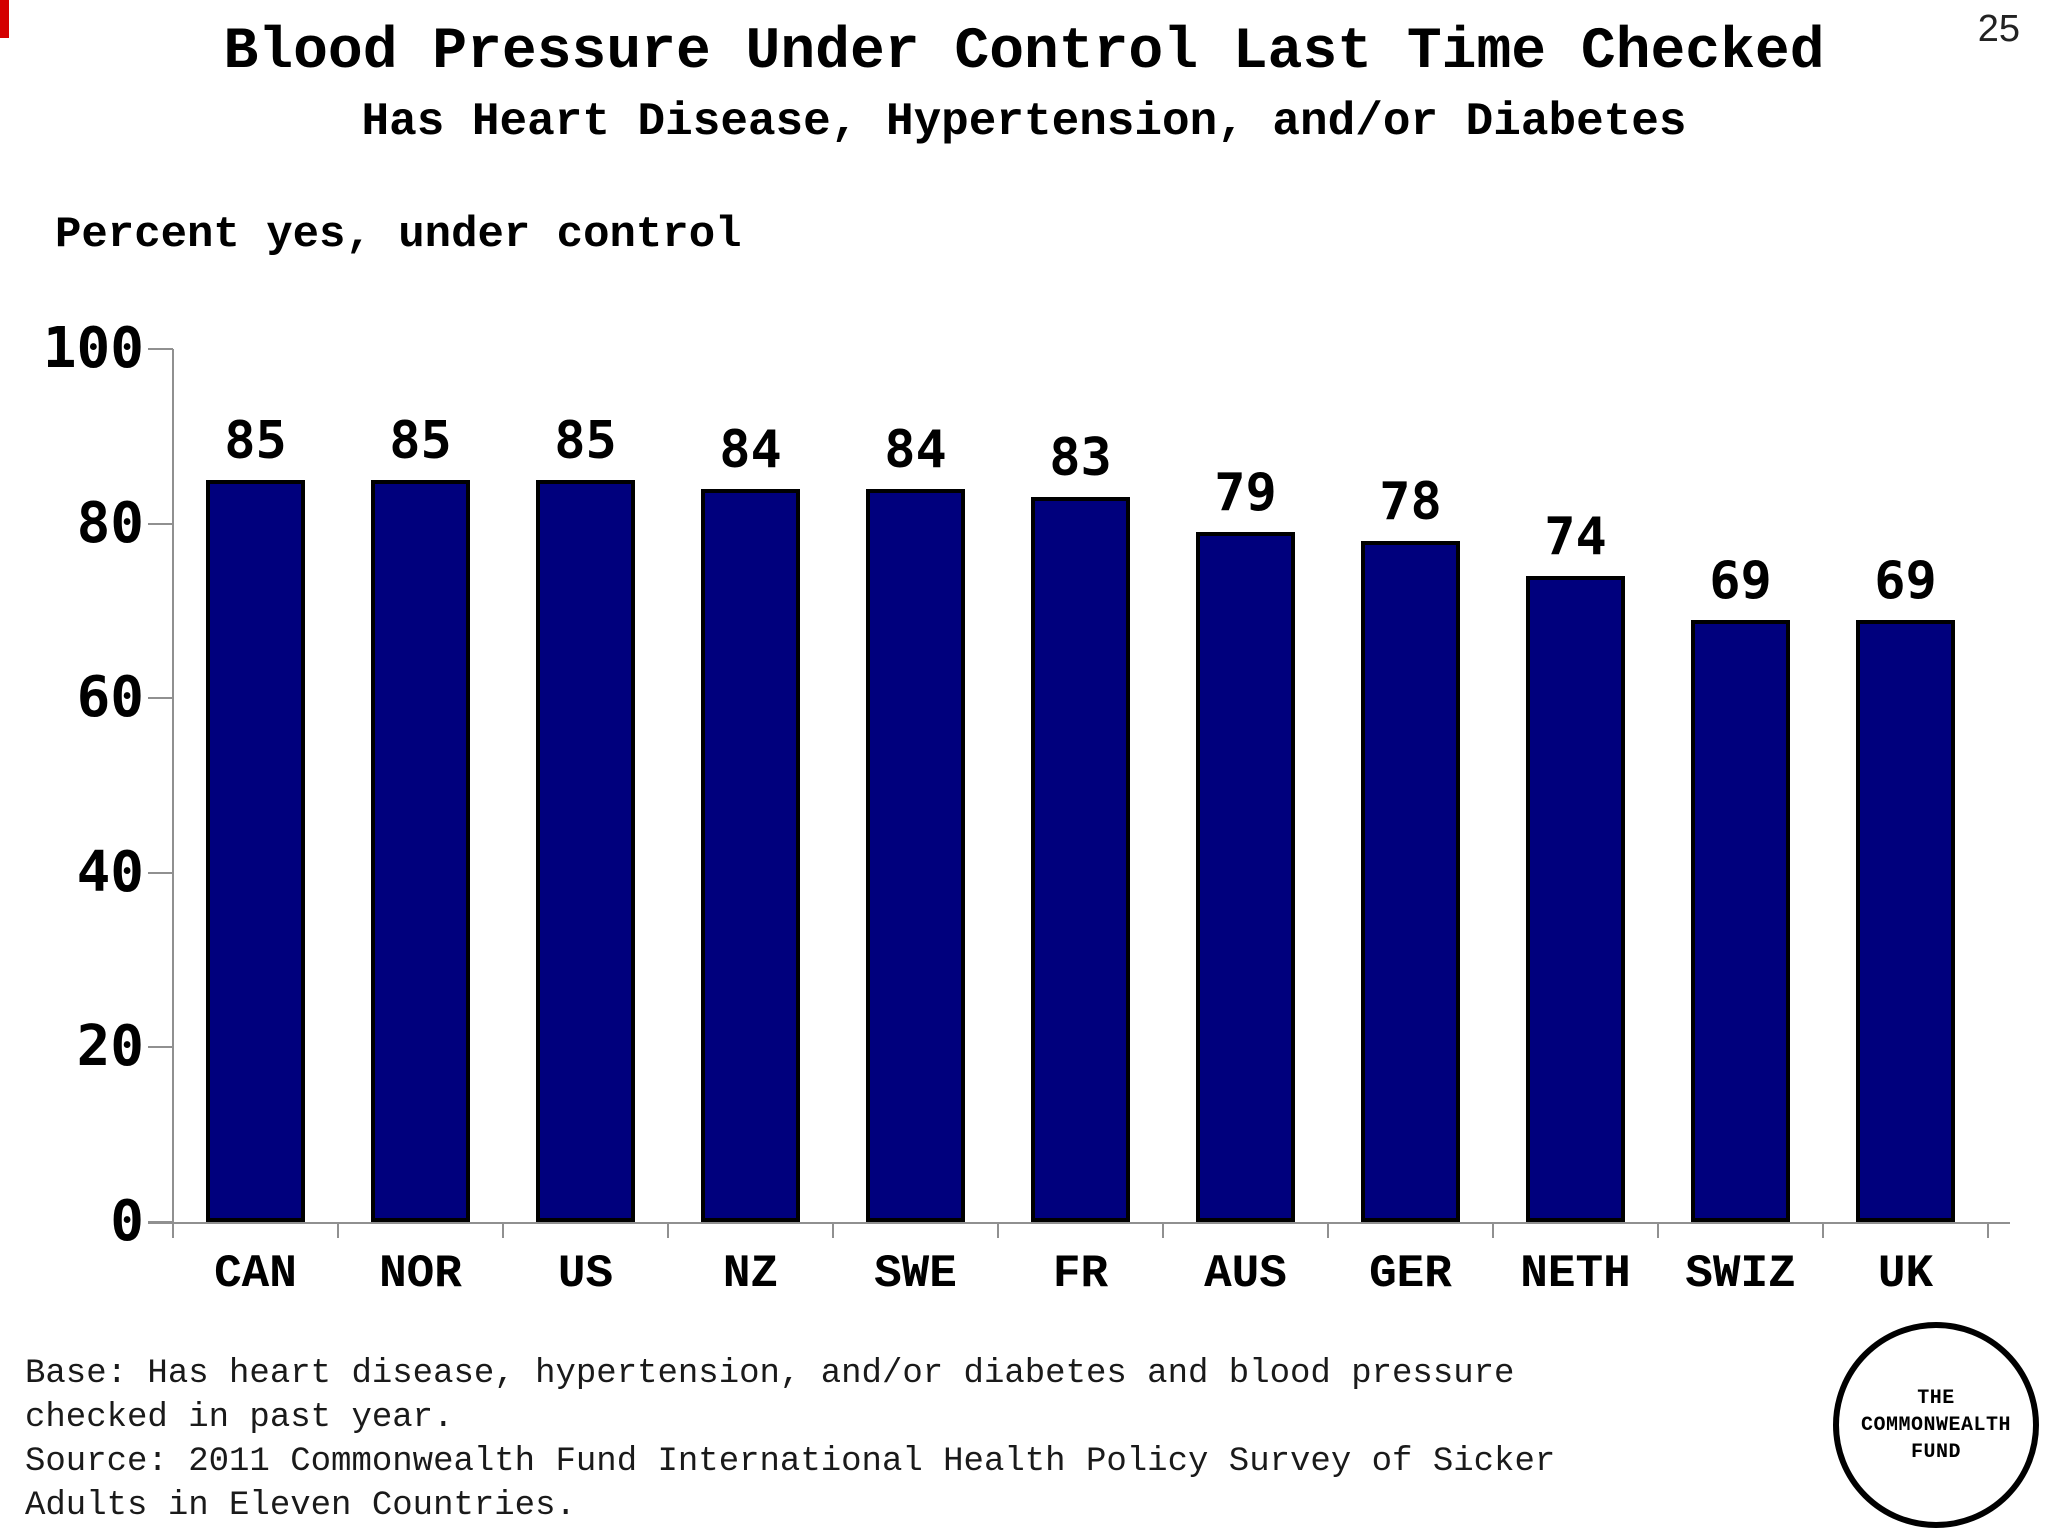  Describe the element at coordinates (915, 1274) in the screenshot. I see `x-category-label-swe: SWE` at that location.